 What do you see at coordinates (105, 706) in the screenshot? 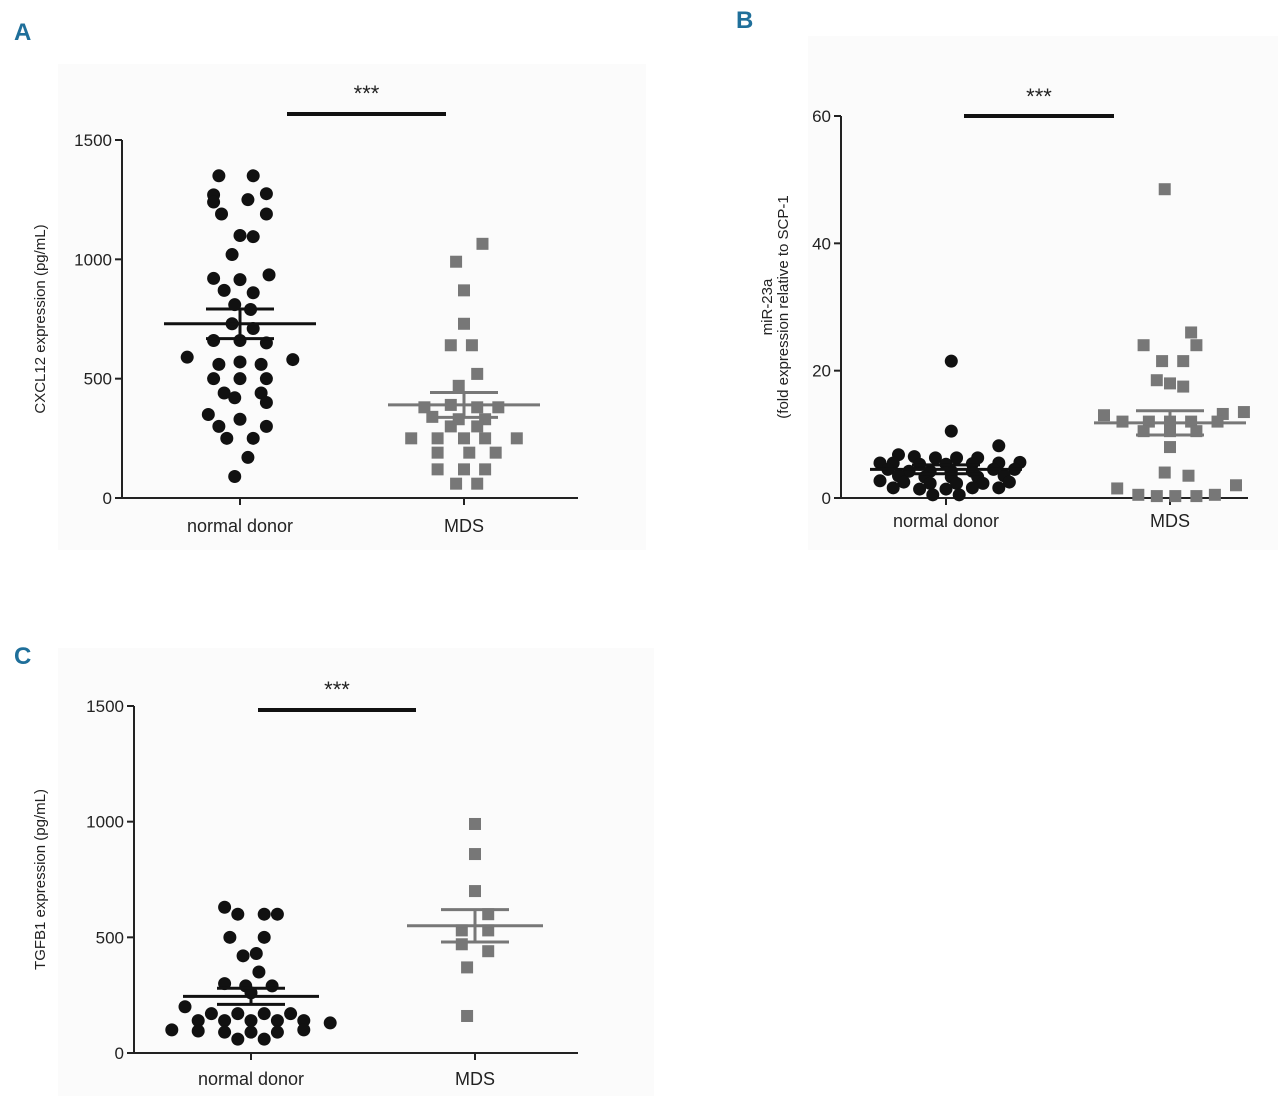
I see `y-tick-label-c: 1500` at bounding box center [105, 706].